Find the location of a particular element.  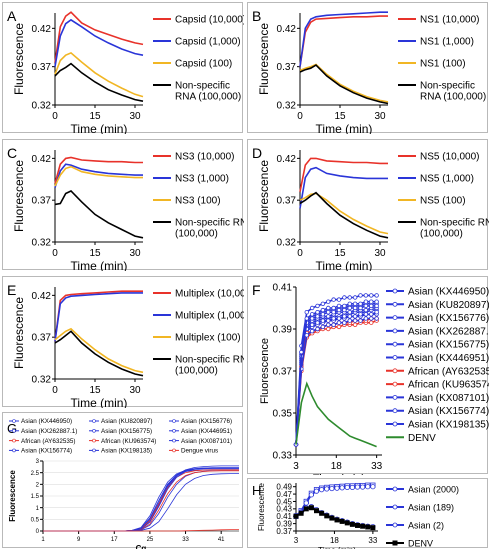

legend-label: Capsid (1,000) is located at coordinates (208, 42).